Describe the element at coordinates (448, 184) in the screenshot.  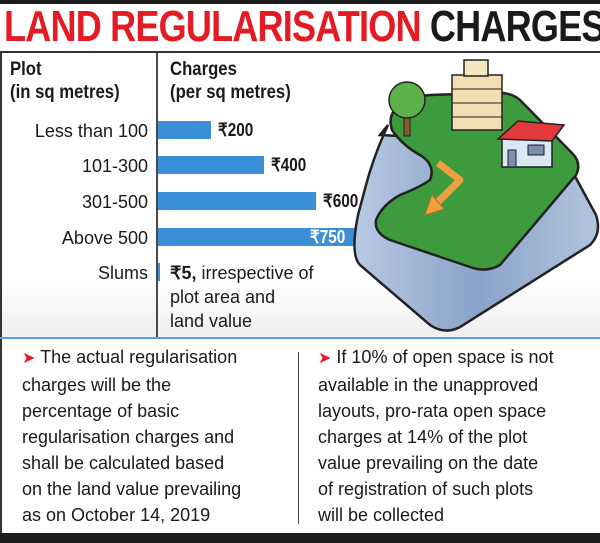
I see `arrow-icon` at that location.